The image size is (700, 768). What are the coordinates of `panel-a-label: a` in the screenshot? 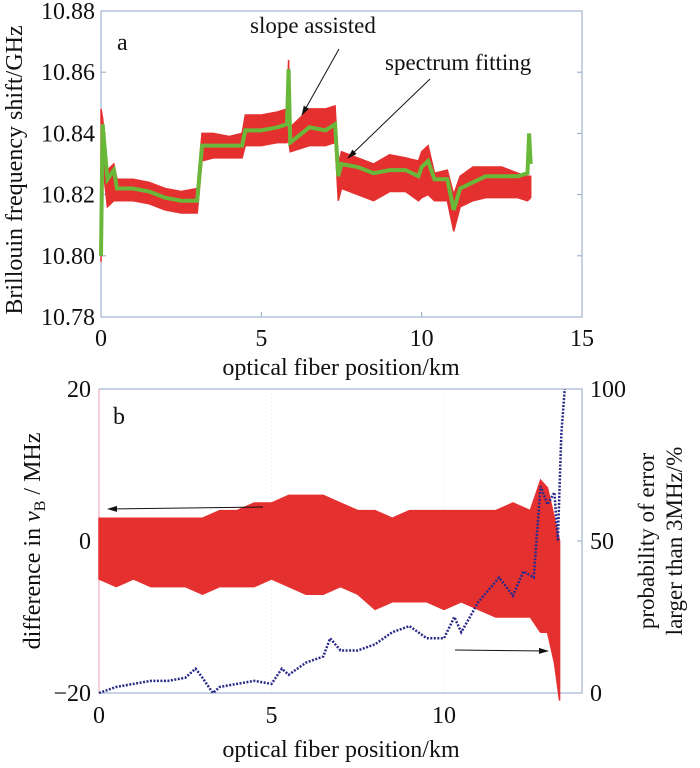 It's located at (122, 43).